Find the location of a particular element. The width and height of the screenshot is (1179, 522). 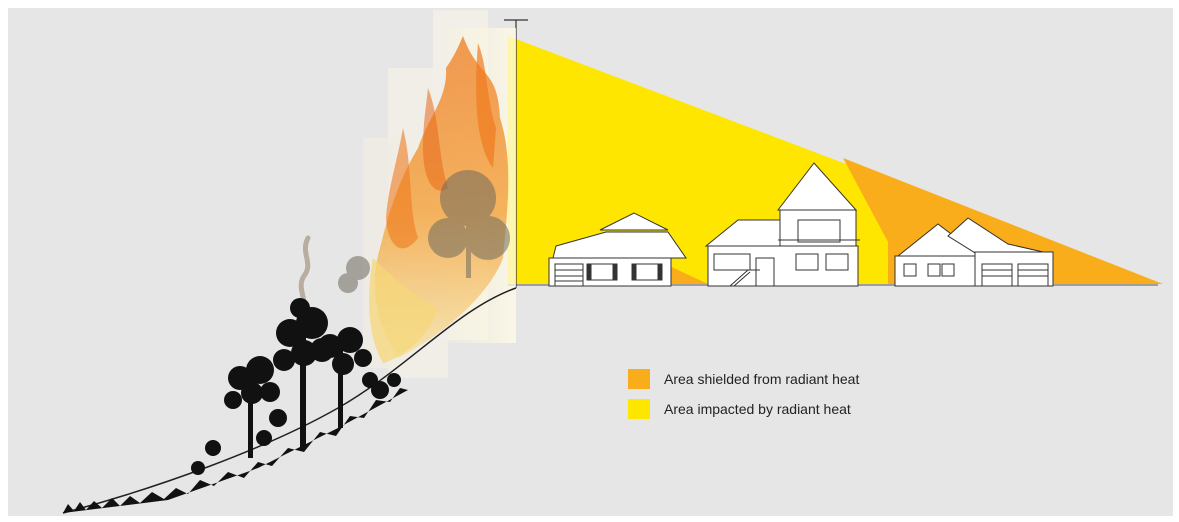

legend-label-shielded: Area shielded from radiant heat is located at coordinates (762, 379).